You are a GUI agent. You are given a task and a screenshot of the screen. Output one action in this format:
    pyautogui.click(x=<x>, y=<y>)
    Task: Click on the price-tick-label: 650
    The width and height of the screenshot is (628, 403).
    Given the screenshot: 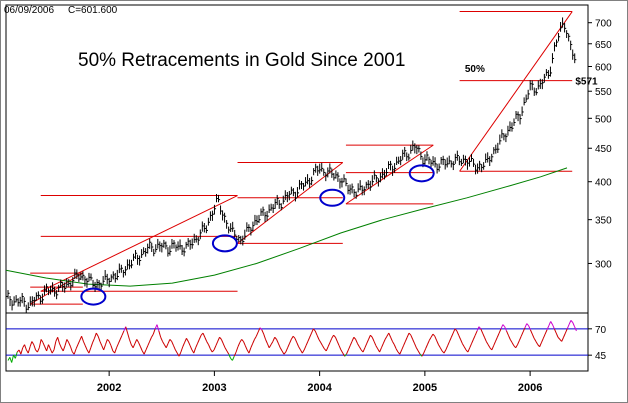 What is the action you would take?
    pyautogui.click(x=603, y=45)
    